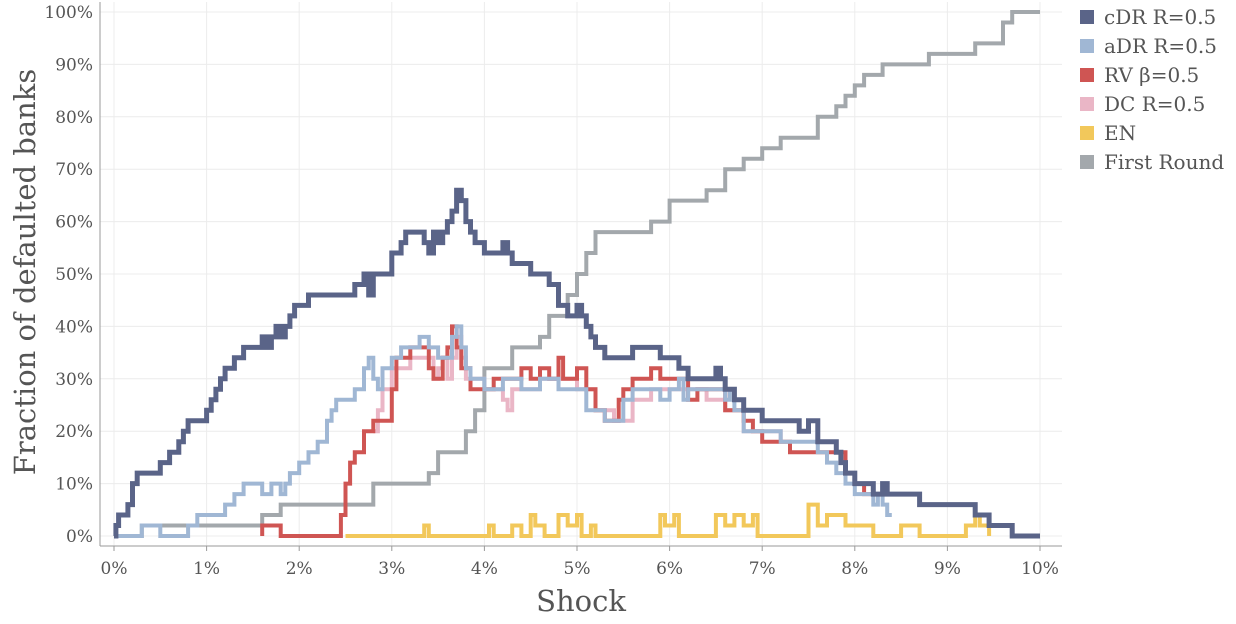 The height and width of the screenshot is (624, 1236). What do you see at coordinates (1040, 569) in the screenshot?
I see `x-tick-label: 10%` at bounding box center [1040, 569].